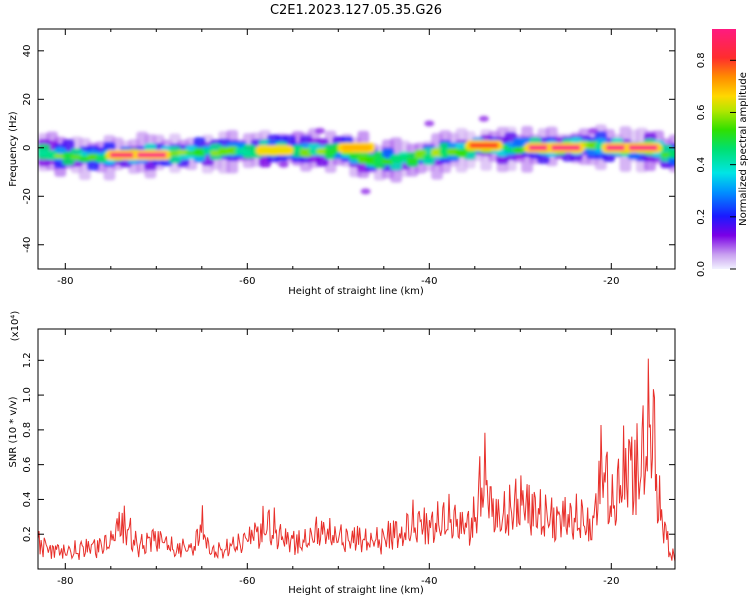  Describe the element at coordinates (27, 50) in the screenshot. I see `spectrogram-y-tick-label: 40` at that location.